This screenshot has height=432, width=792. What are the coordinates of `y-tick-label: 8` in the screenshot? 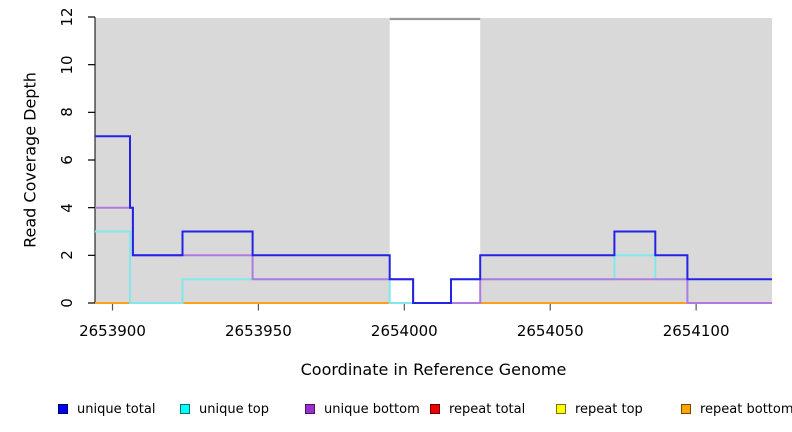 It's located at (67, 112).